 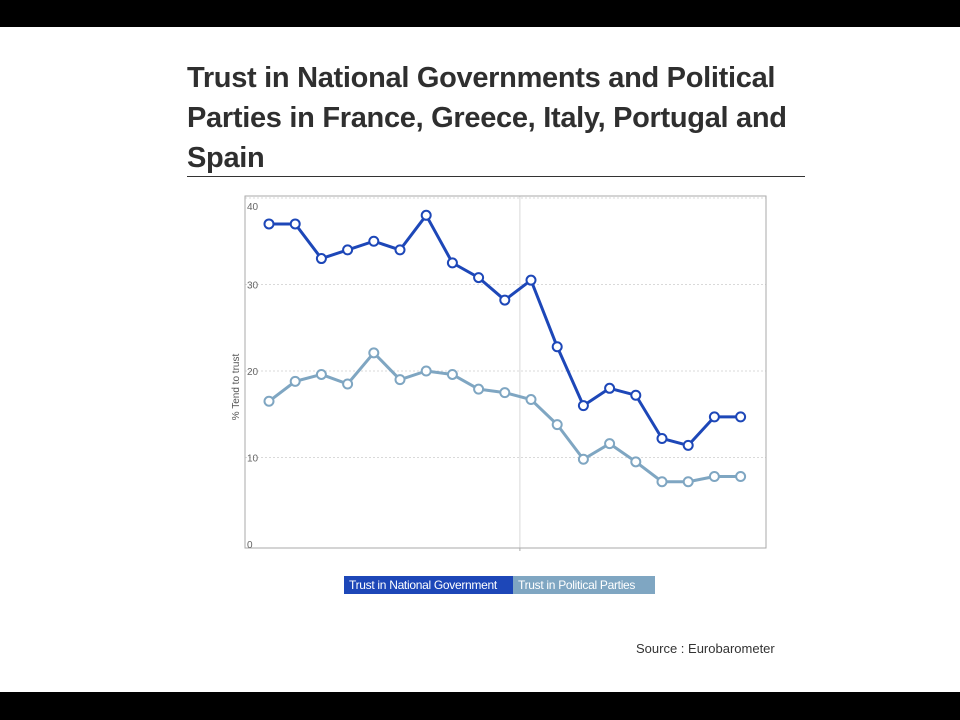 What do you see at coordinates (480, 706) in the screenshot?
I see `bottom-letterbox-bar` at bounding box center [480, 706].